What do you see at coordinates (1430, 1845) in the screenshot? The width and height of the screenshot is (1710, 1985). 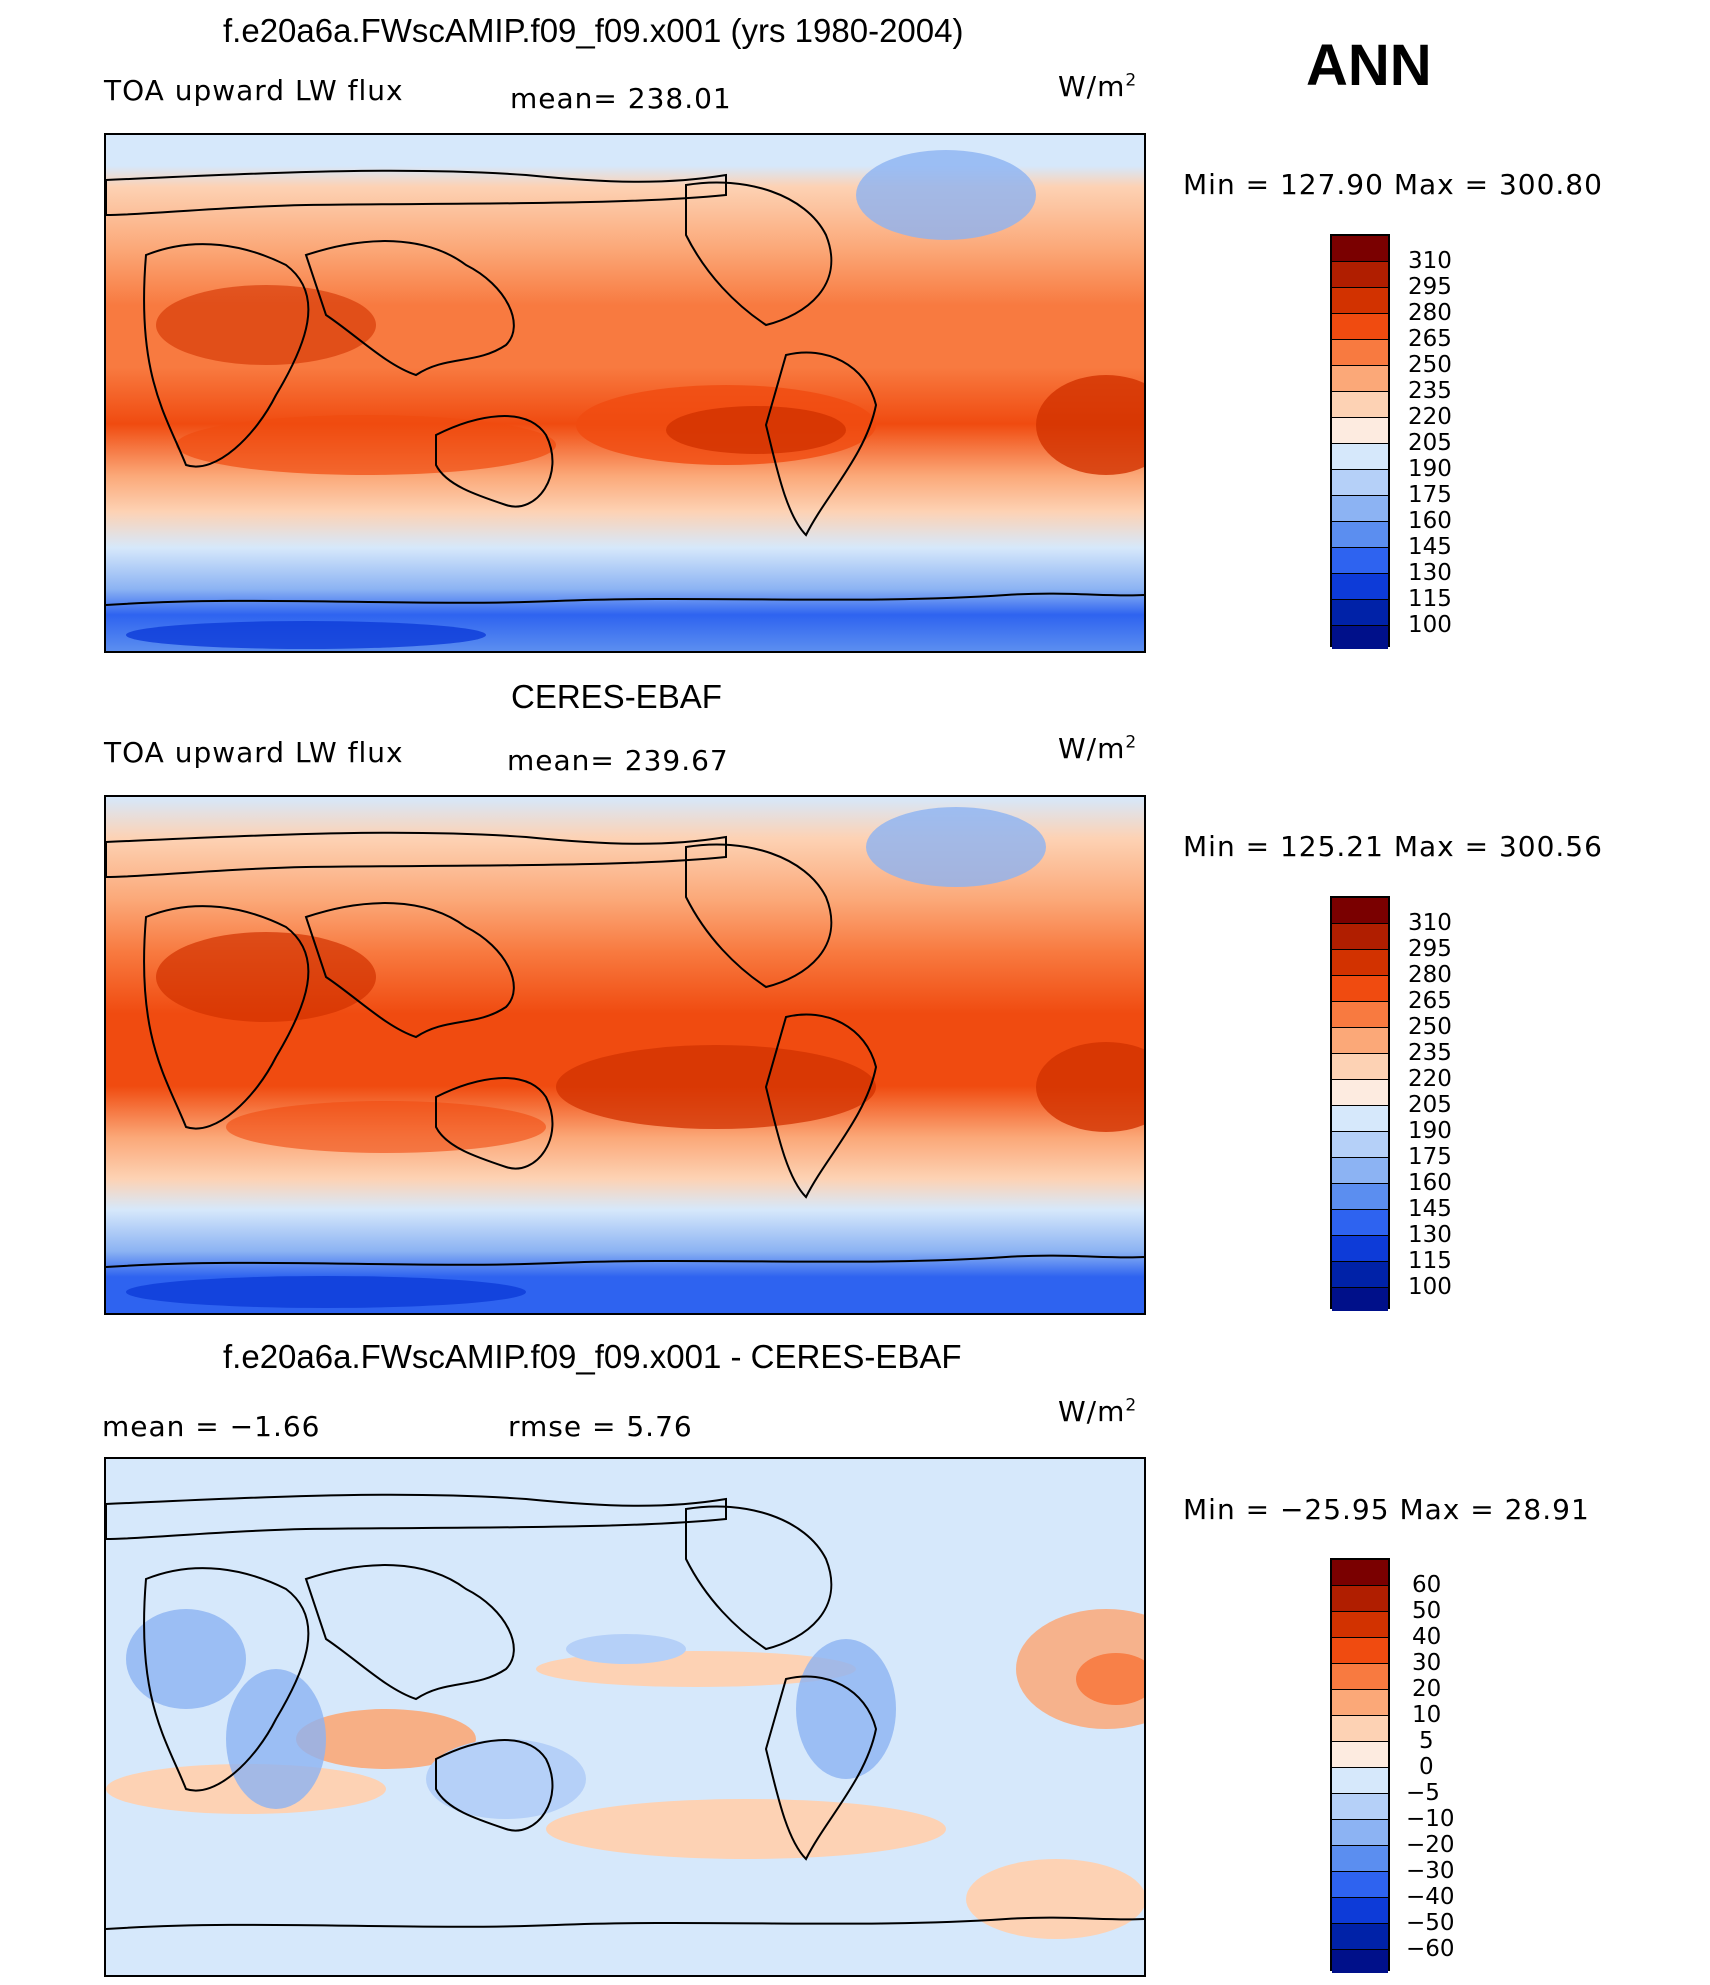 I see `panel3-colorbar-tick: −20` at bounding box center [1430, 1845].